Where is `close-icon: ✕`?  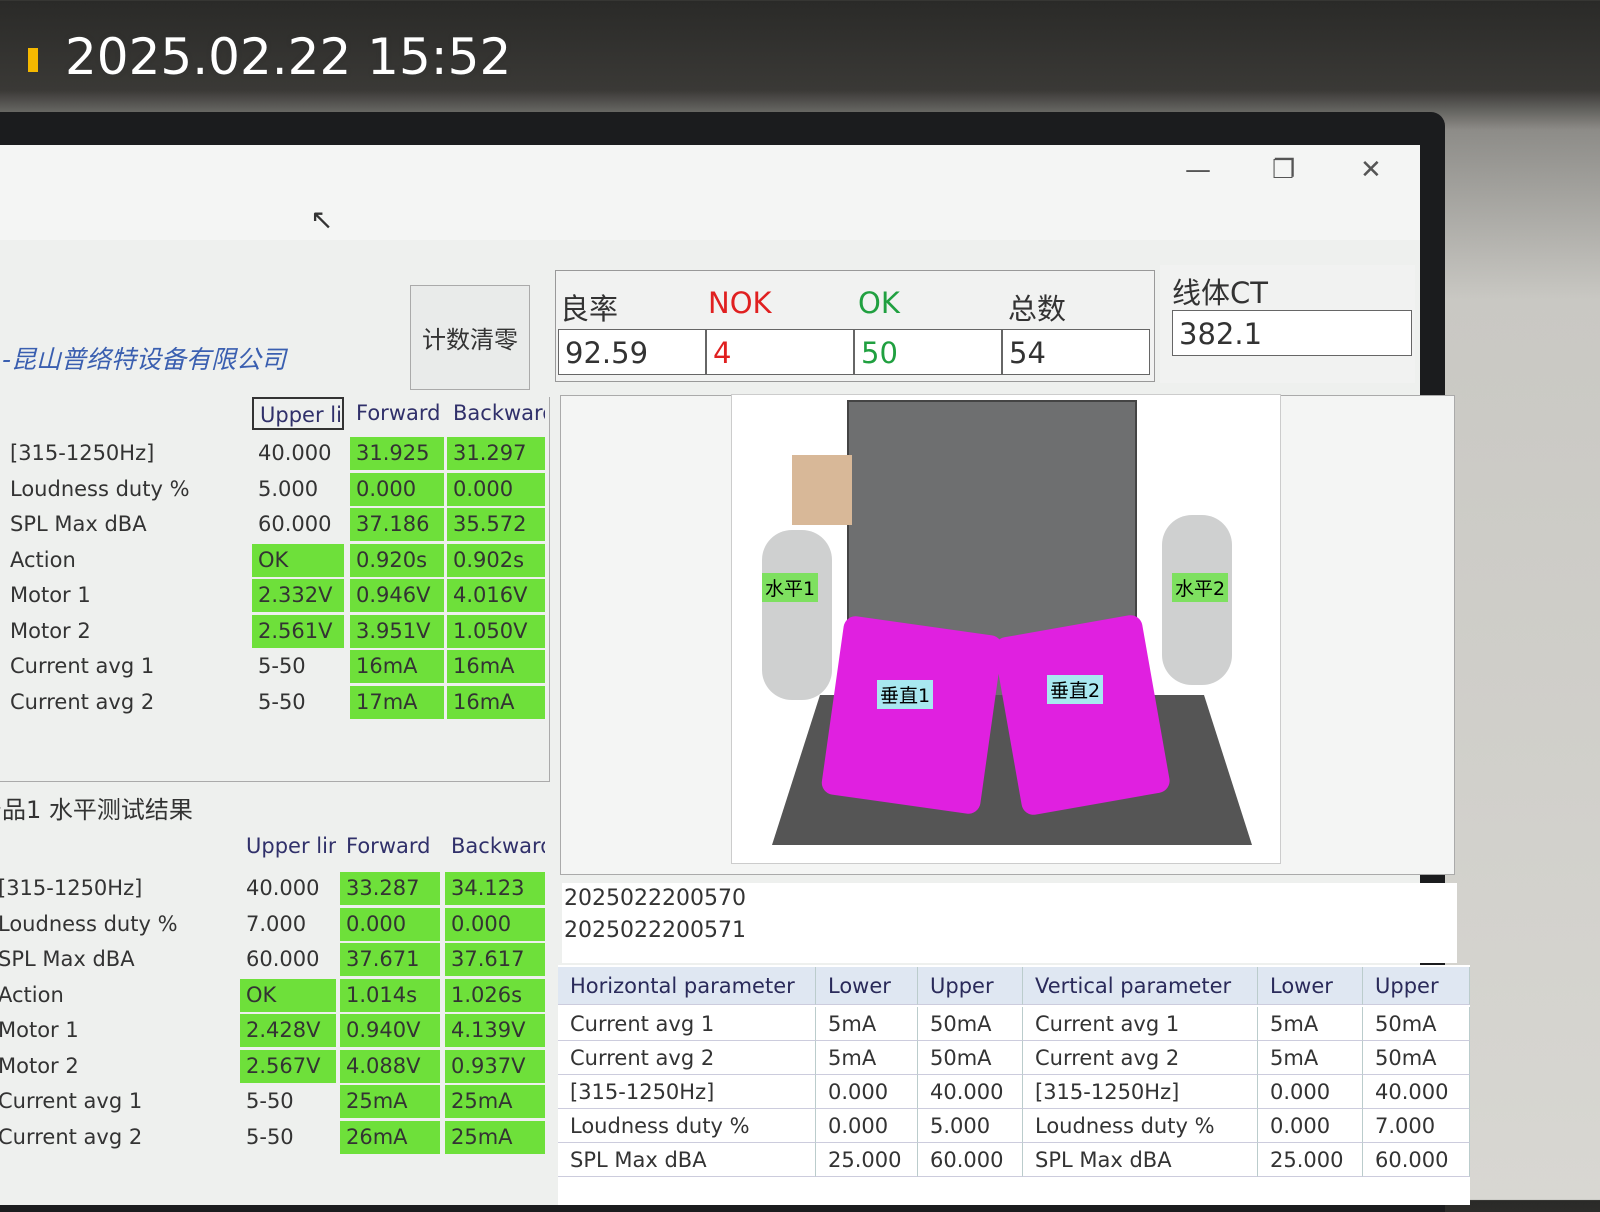 close-icon: ✕ is located at coordinates (1371, 170).